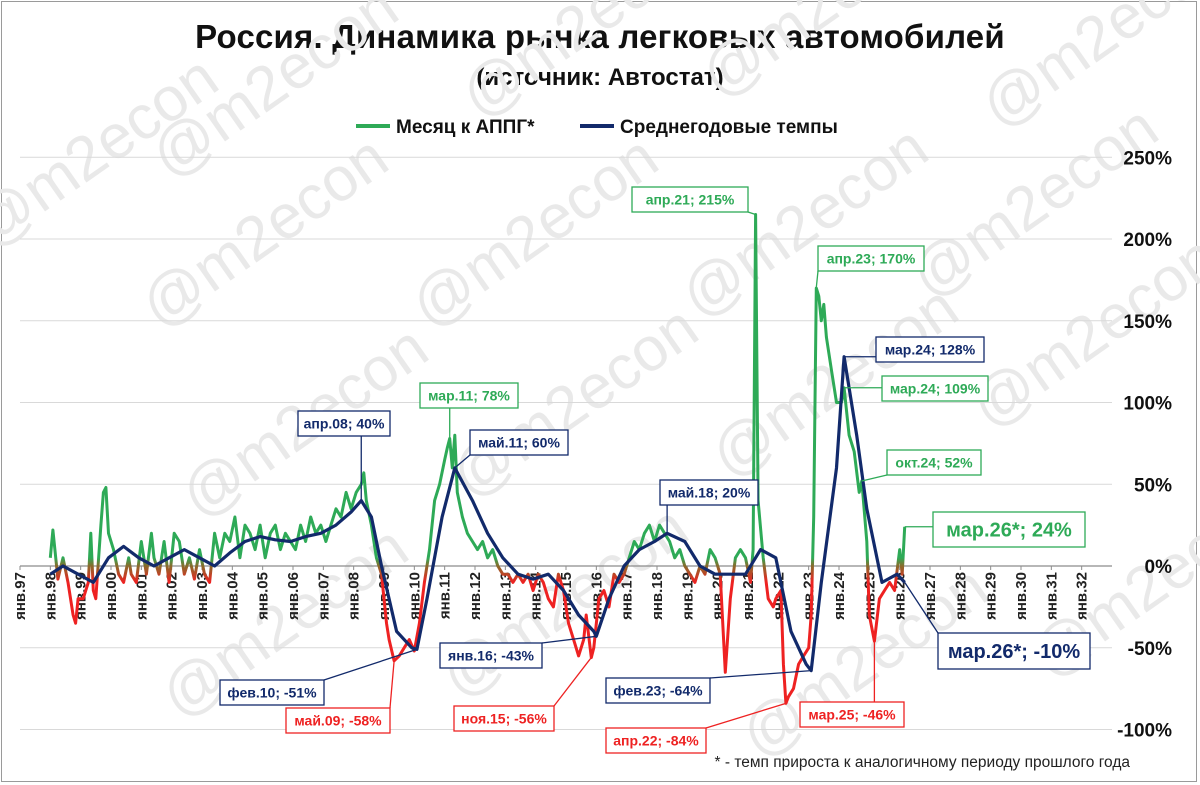 Image resolution: width=1200 pixels, height=785 pixels. I want to click on annotation-label: янв.16; -43%, so click(491, 656).